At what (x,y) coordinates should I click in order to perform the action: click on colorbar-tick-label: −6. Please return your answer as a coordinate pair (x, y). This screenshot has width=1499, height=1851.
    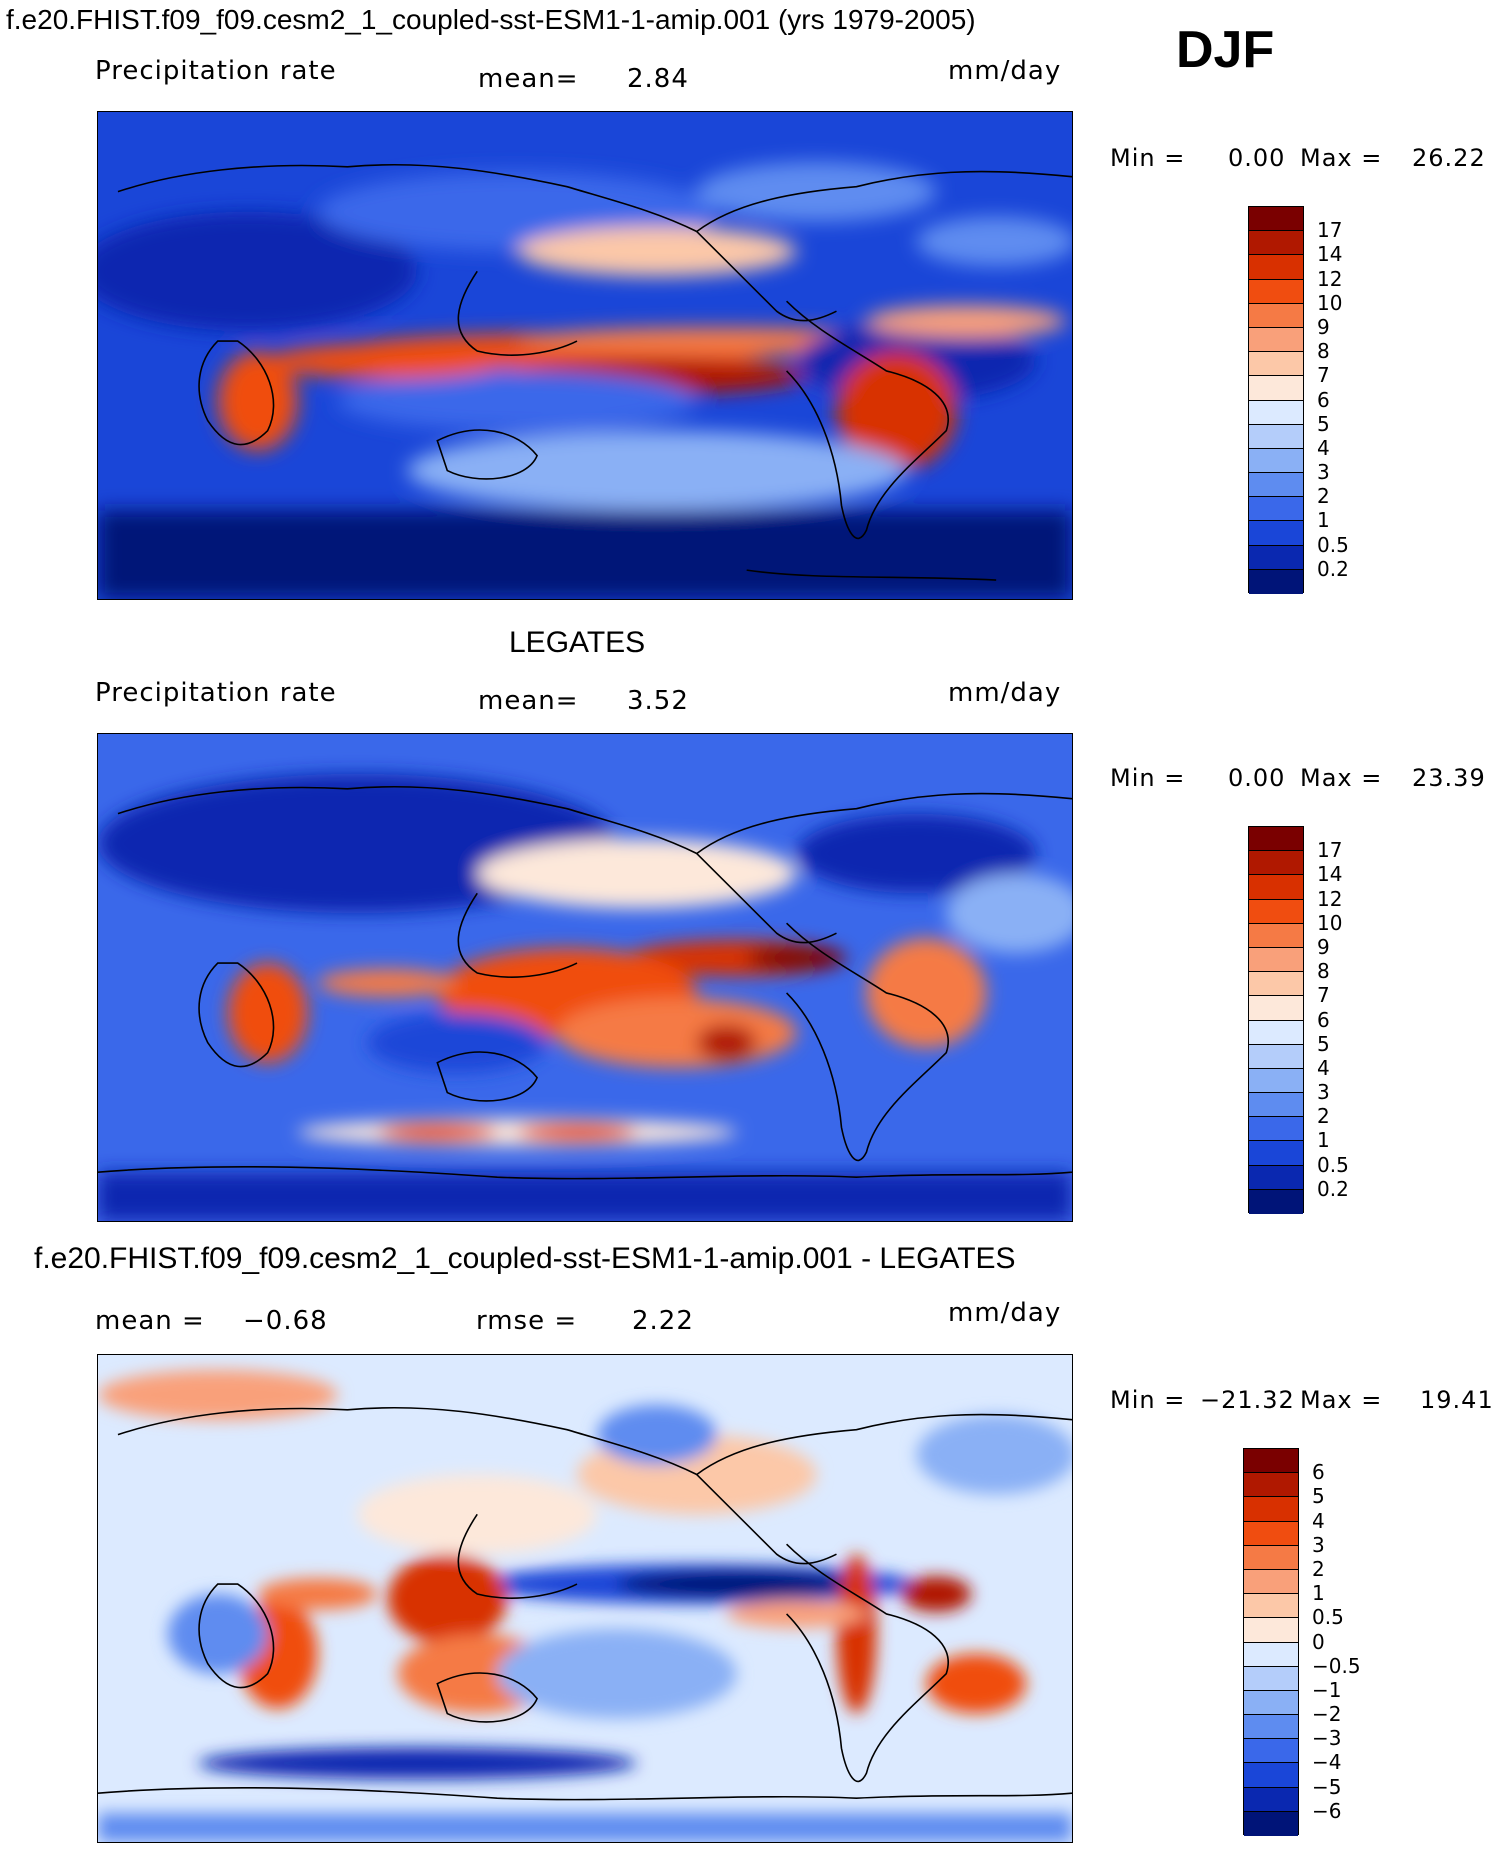
    Looking at the image, I should click on (1327, 1810).